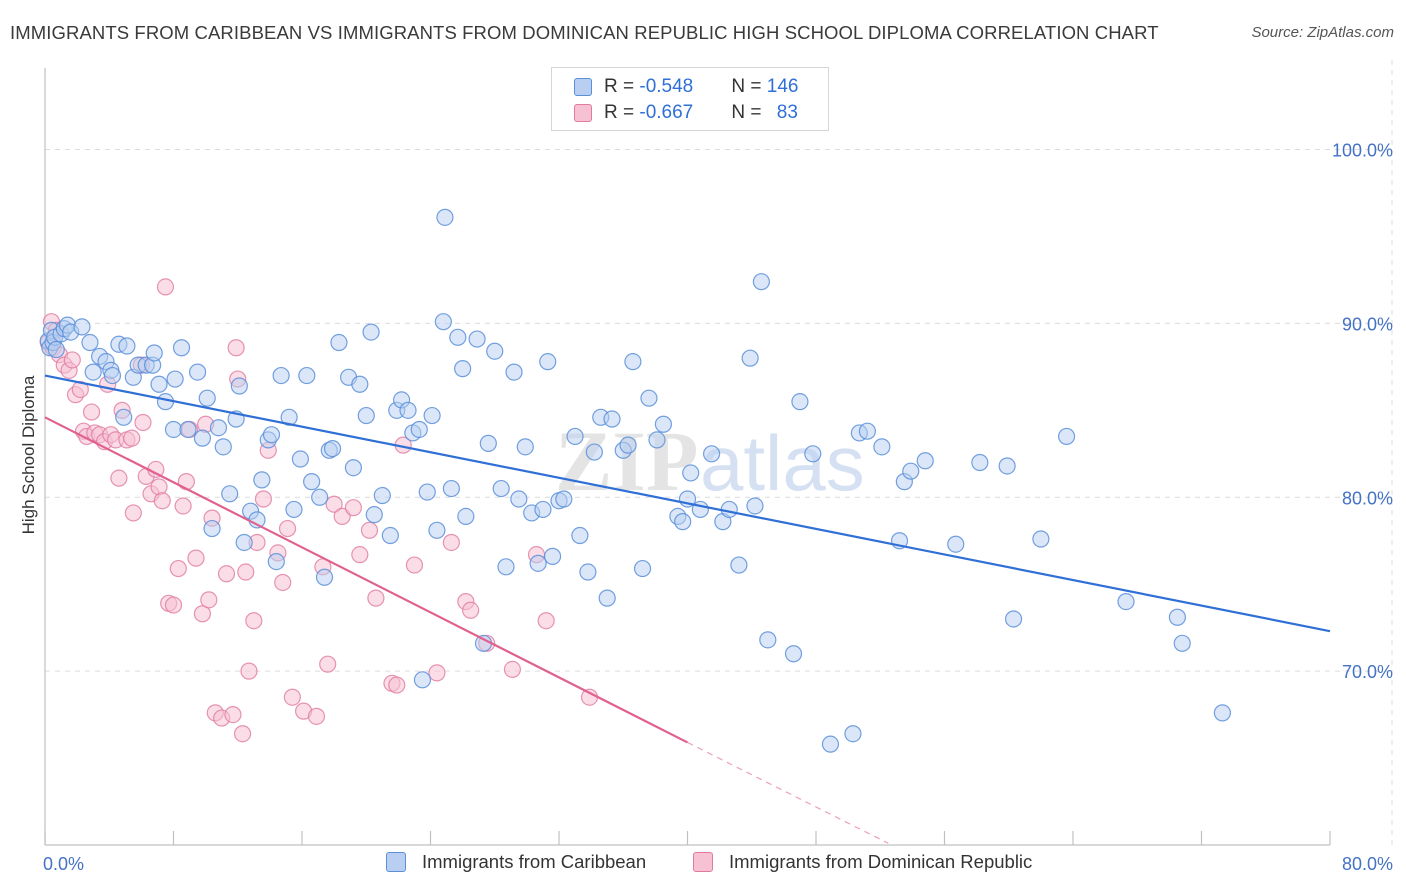 Image resolution: width=1406 pixels, height=892 pixels. Describe the element at coordinates (782, 86) in the screenshot. I see `legend-n-value: 146` at that location.